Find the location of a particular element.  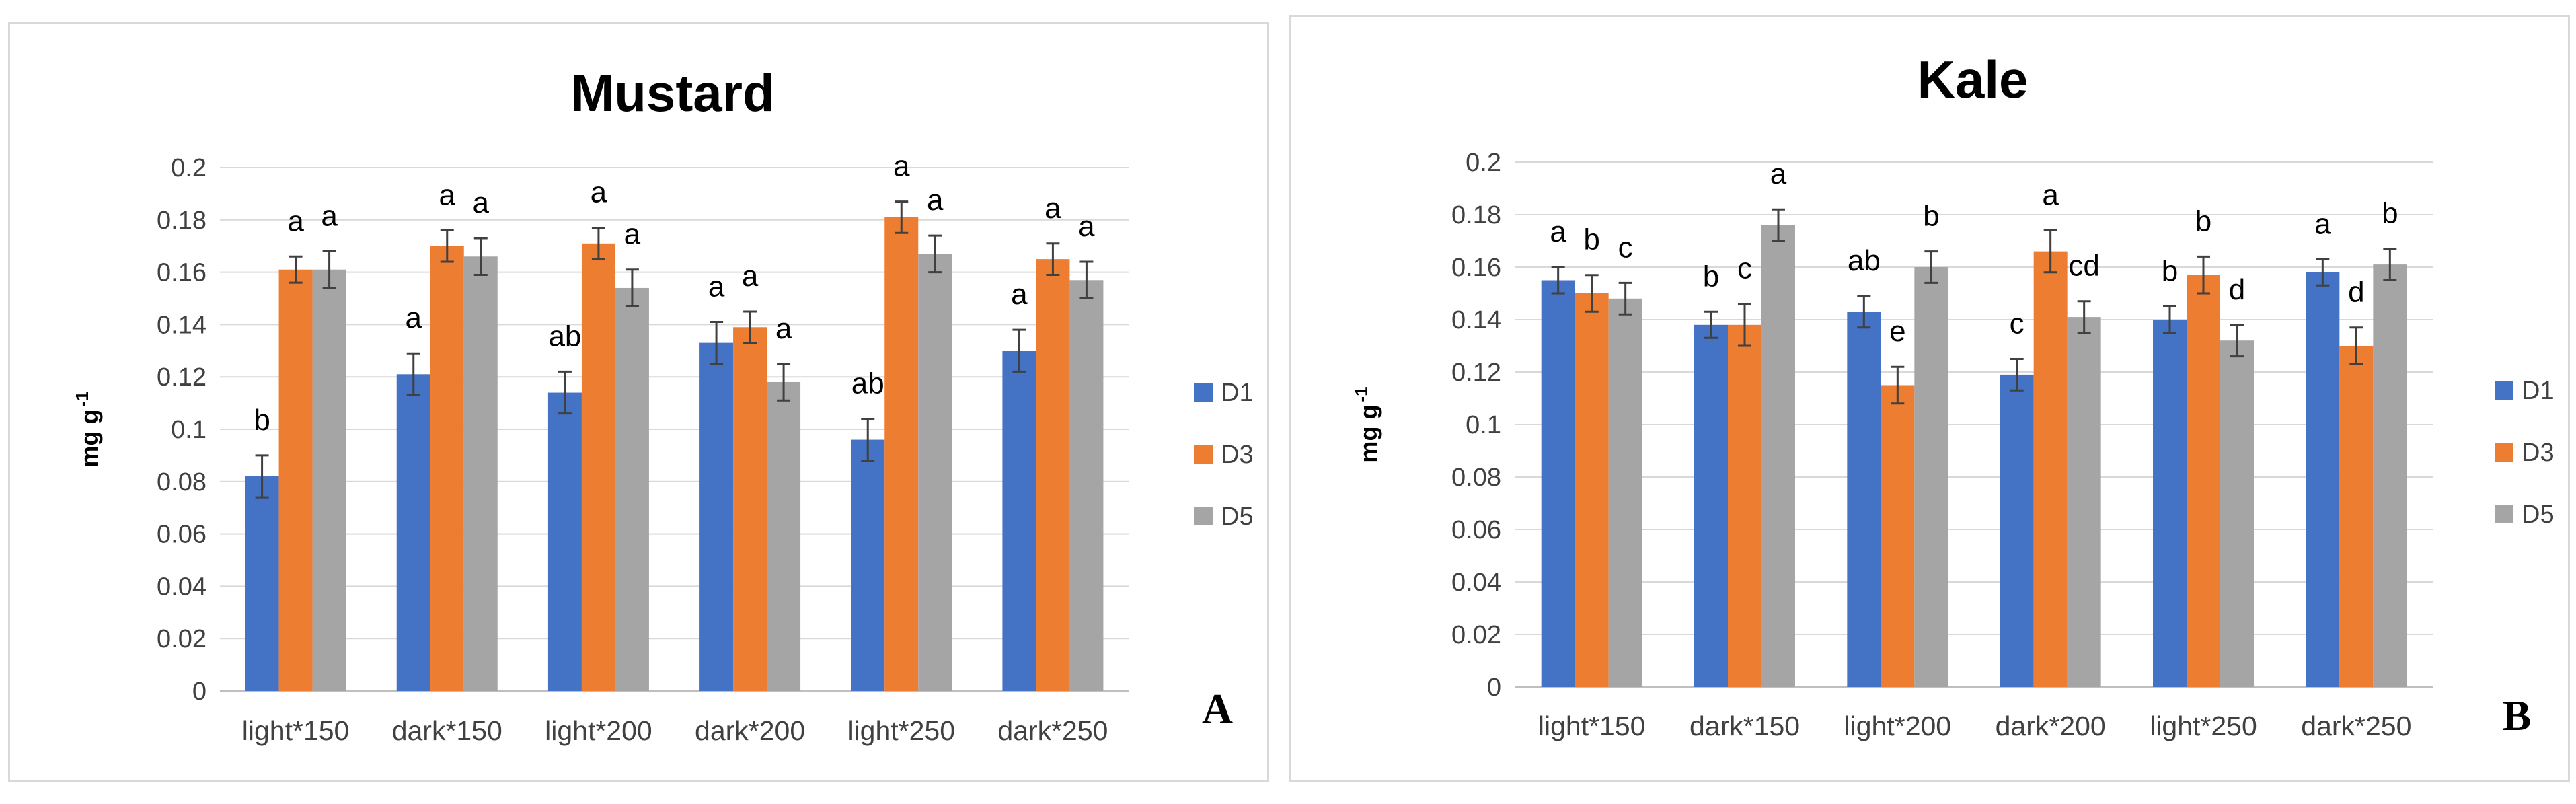

panel-label: A is located at coordinates (1217, 709).